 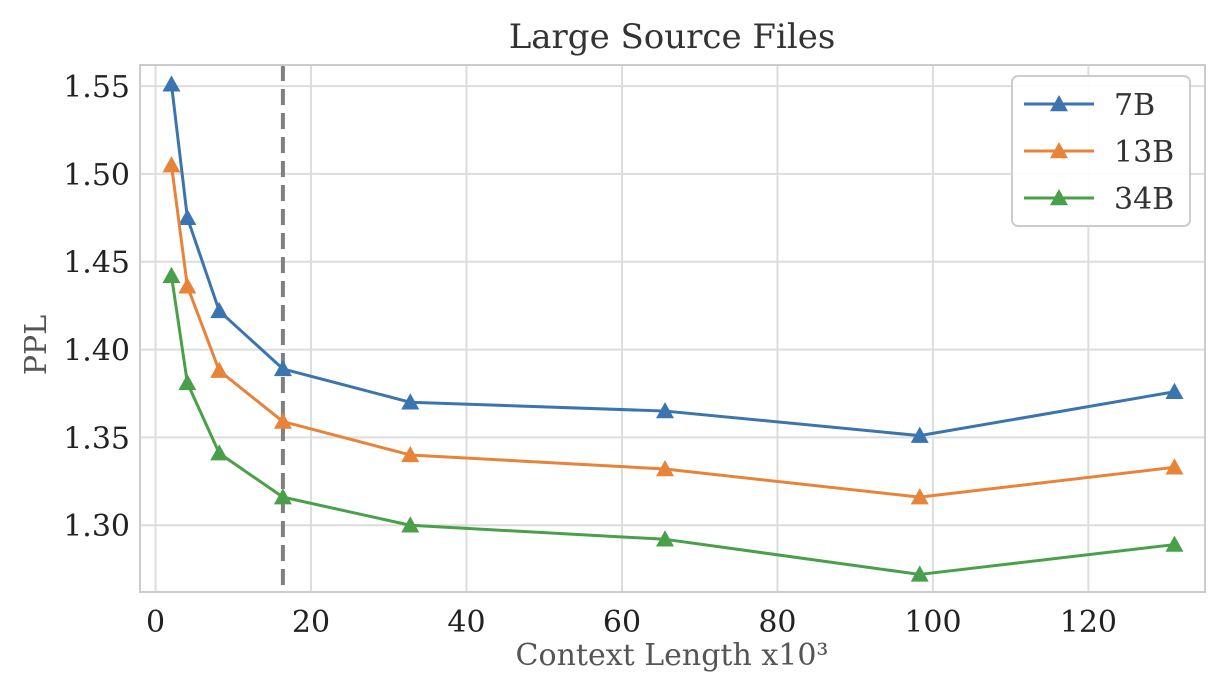 What do you see at coordinates (96, 263) in the screenshot?
I see `y-tick-label: 1.45` at bounding box center [96, 263].